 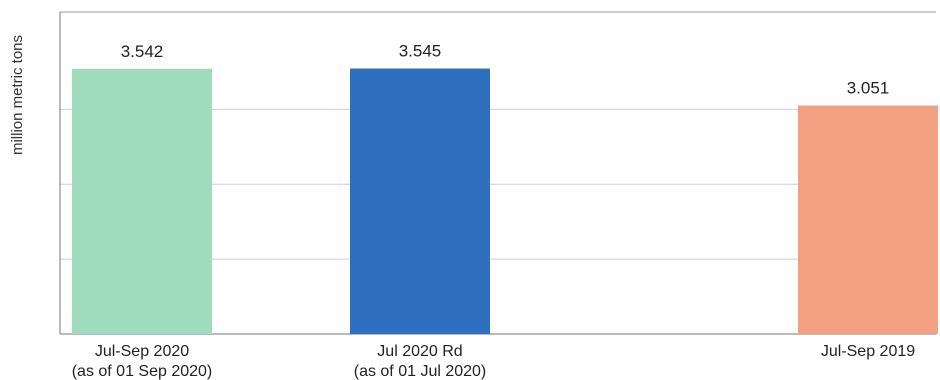 What do you see at coordinates (17, 95) in the screenshot?
I see `y-axis-label: million metric tons` at bounding box center [17, 95].